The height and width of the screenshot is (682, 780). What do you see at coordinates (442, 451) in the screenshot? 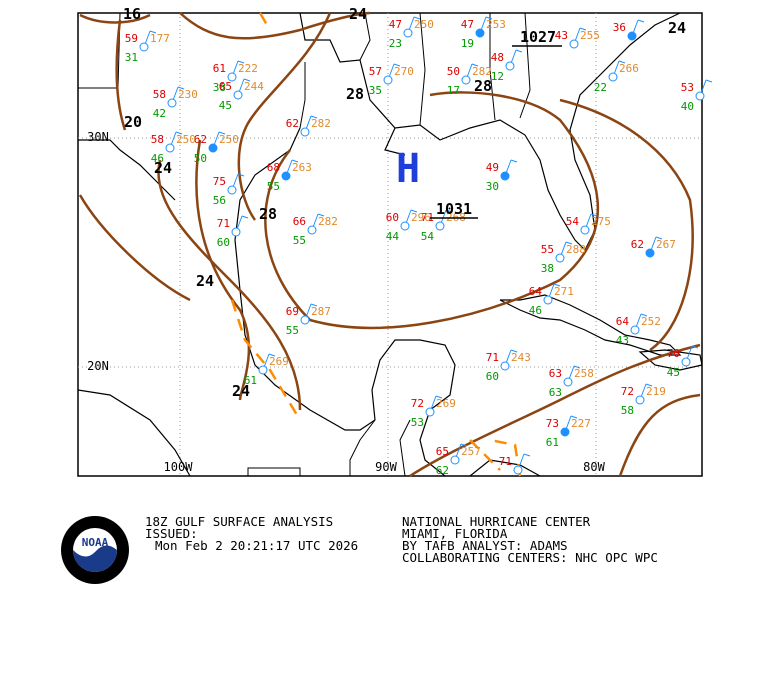
I see `temperature: 65` at bounding box center [442, 451].